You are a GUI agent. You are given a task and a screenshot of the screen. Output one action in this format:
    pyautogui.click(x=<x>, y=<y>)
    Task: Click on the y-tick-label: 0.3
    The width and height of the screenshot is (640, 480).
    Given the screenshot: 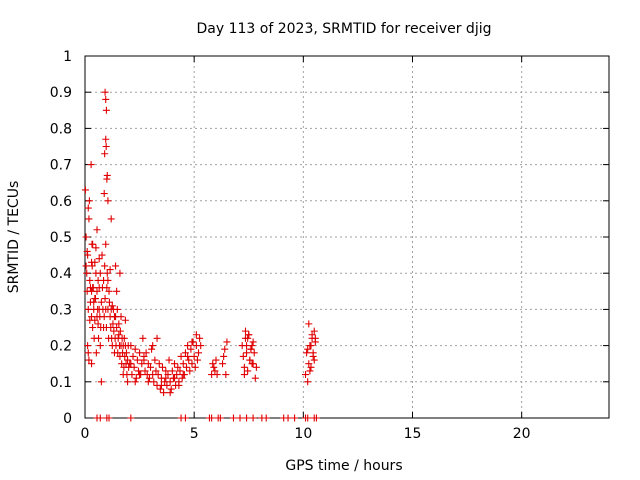 What is the action you would take?
    pyautogui.click(x=61, y=310)
    